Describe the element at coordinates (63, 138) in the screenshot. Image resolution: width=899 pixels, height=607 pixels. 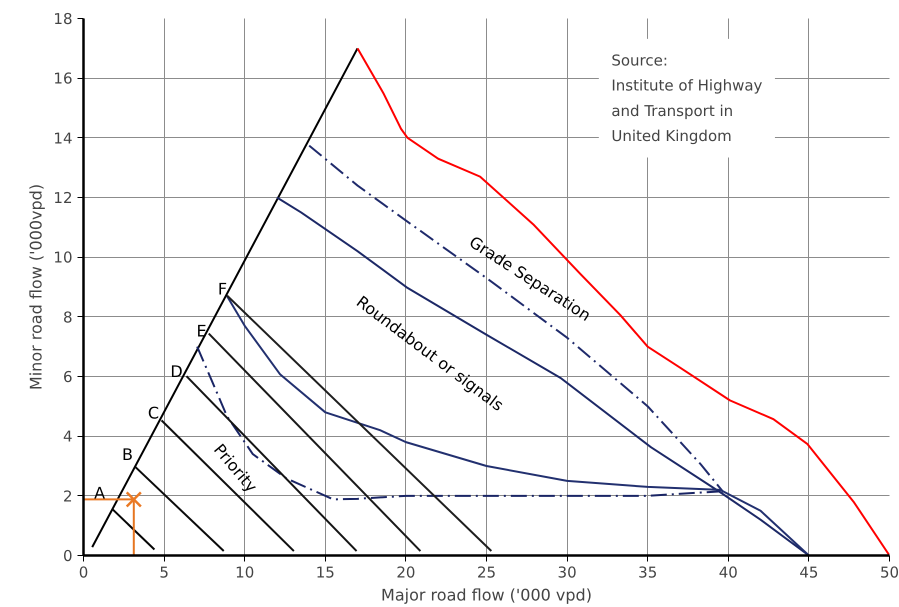
I see `y-tick-label: 14` at that location.